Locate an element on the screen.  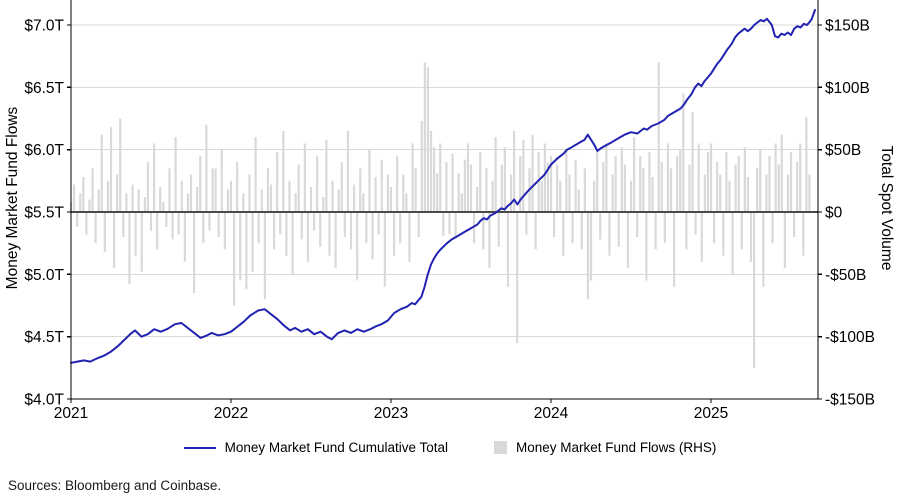
left-axis-title: Money Market Fund Flows is located at coordinates (12, 198).